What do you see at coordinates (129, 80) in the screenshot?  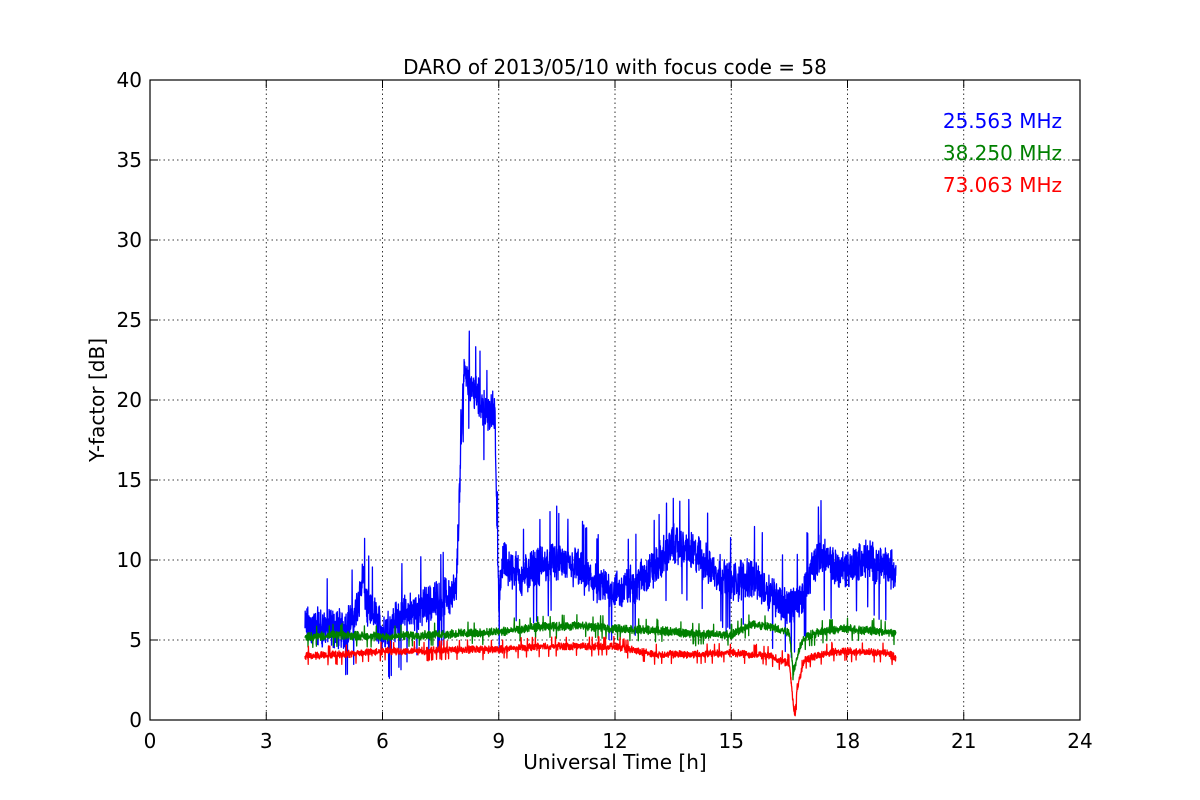 I see `y-tick-label: 40` at bounding box center [129, 80].